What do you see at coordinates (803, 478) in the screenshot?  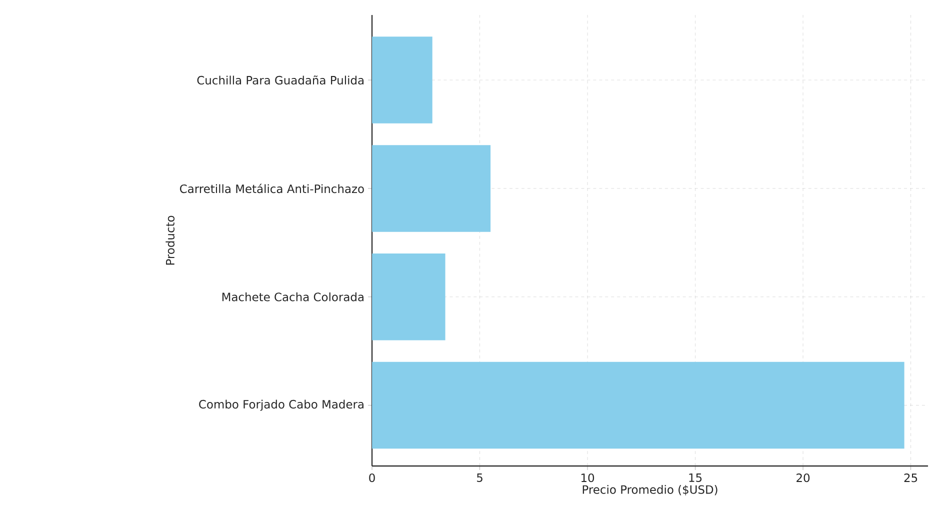 I see `x-tick-label: 20` at bounding box center [803, 478].